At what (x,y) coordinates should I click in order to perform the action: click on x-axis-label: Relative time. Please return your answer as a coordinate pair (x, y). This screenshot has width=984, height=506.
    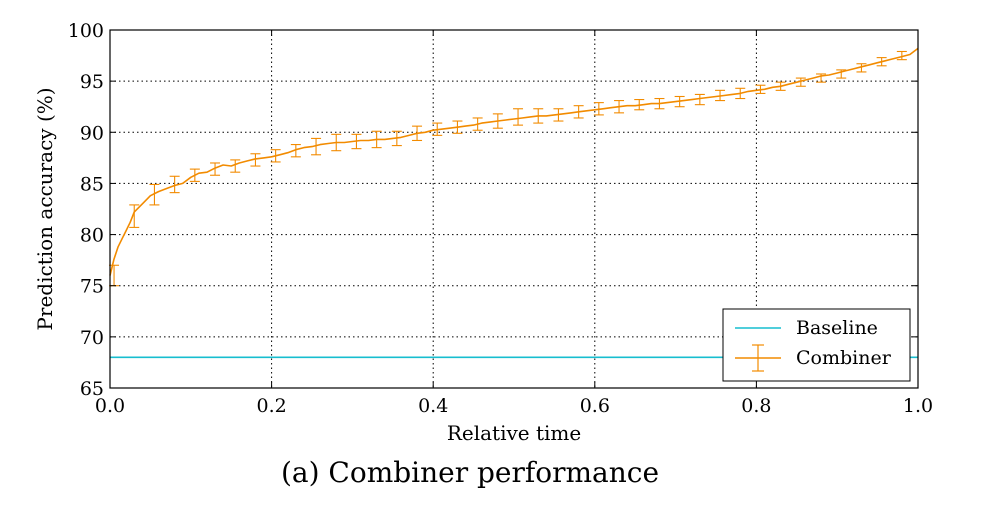
    Looking at the image, I should click on (514, 433).